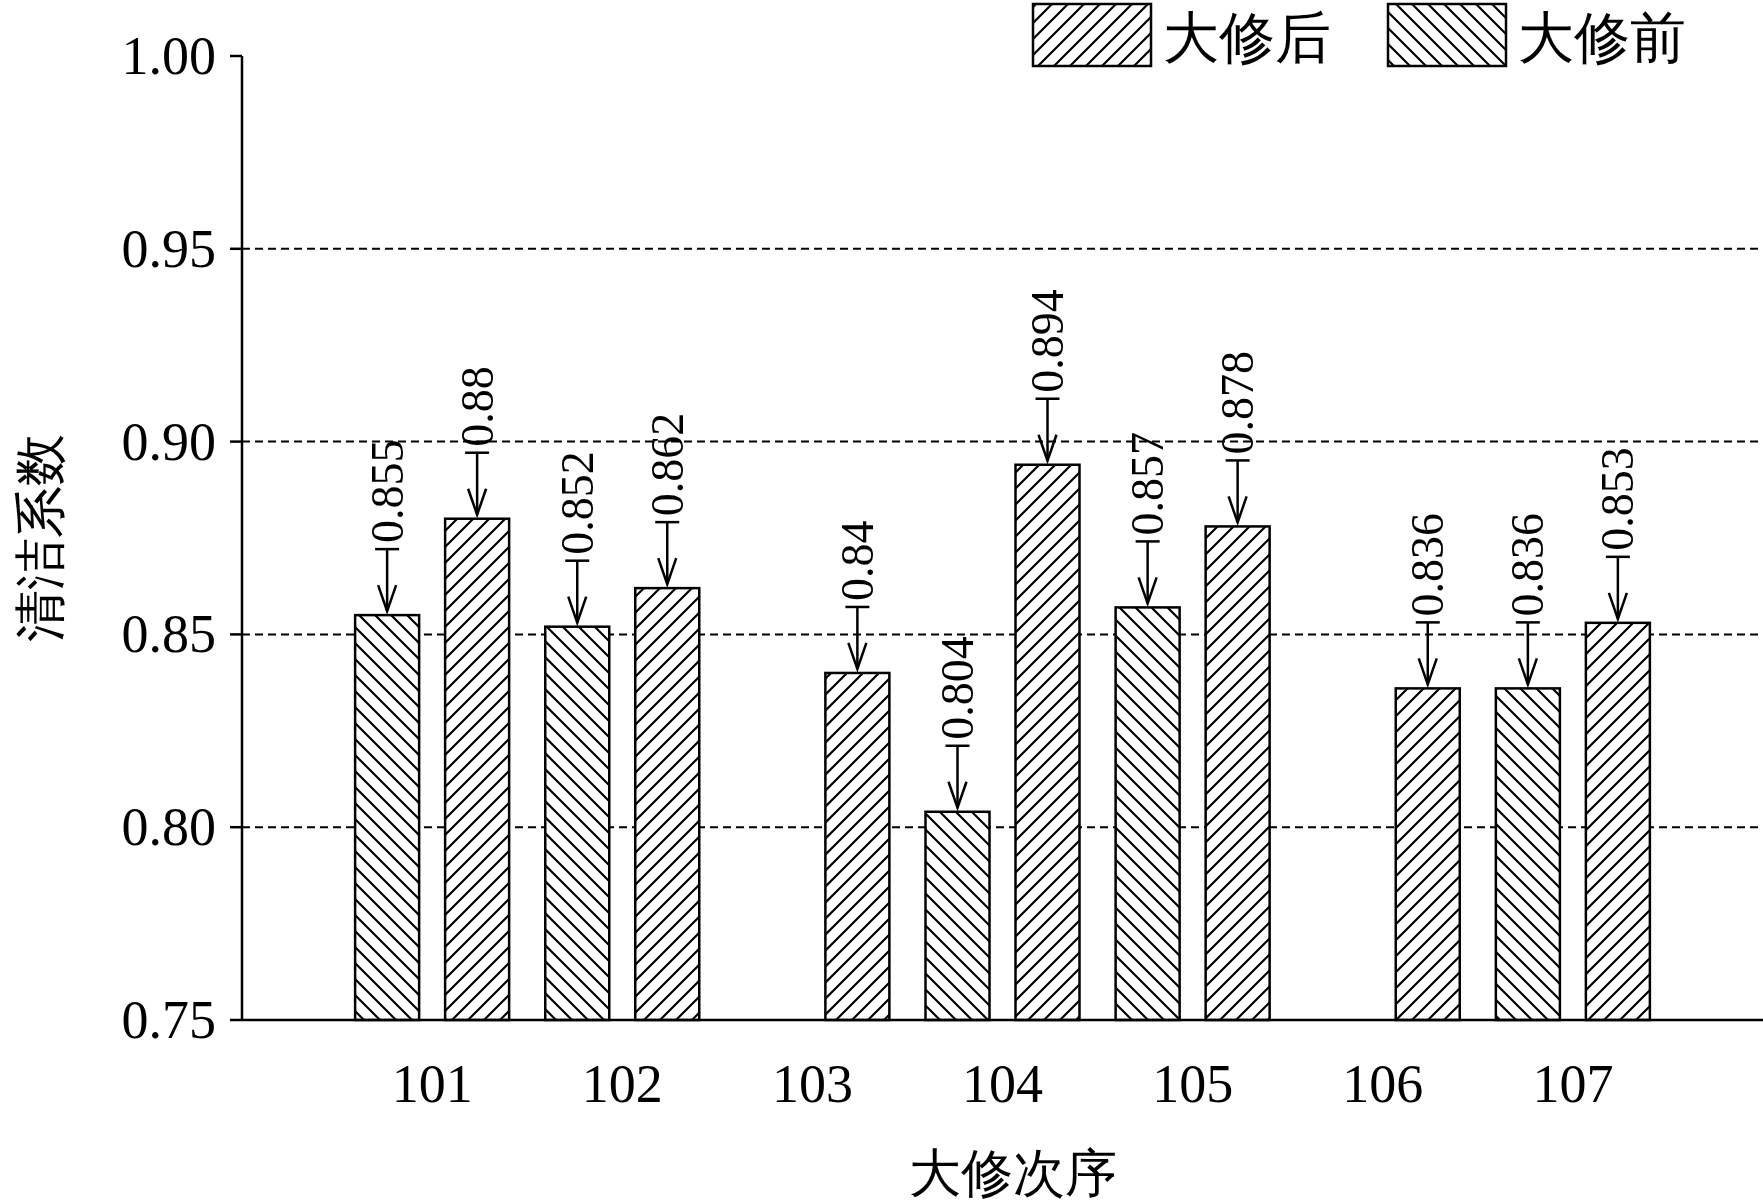  Describe the element at coordinates (1012, 1172) in the screenshot. I see `x-axis-title: 大修次序` at that location.